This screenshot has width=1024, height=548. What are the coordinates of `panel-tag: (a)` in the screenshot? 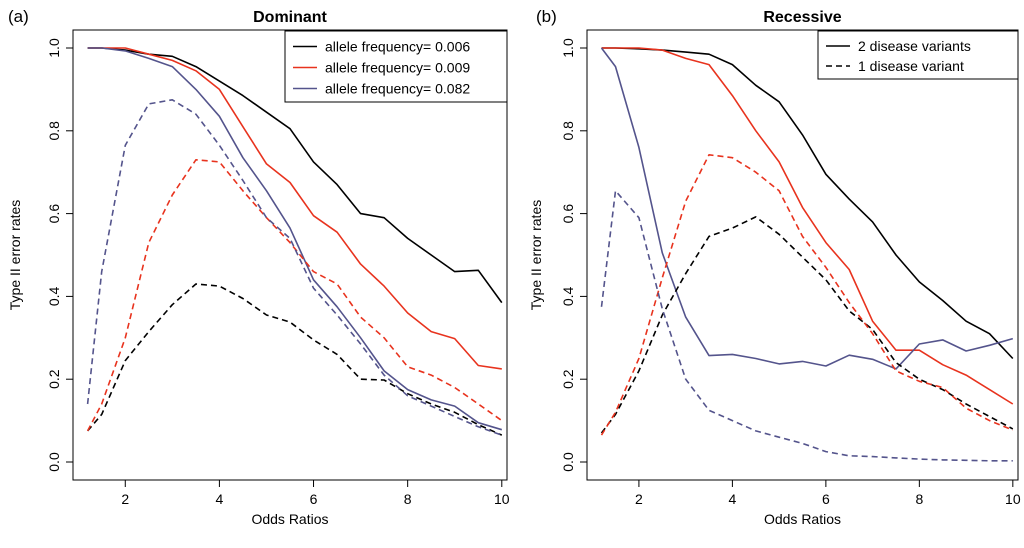 It's located at (18, 16).